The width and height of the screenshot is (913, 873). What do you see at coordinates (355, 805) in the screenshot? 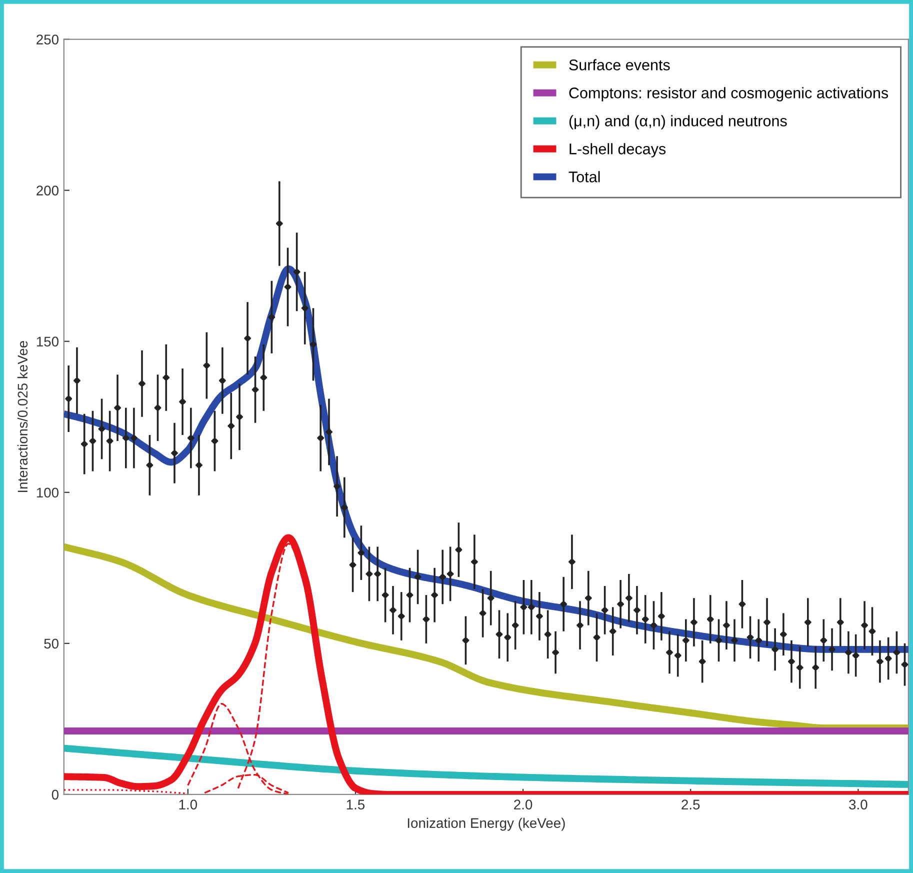
I see `x-tick-label: 1.5` at bounding box center [355, 805].